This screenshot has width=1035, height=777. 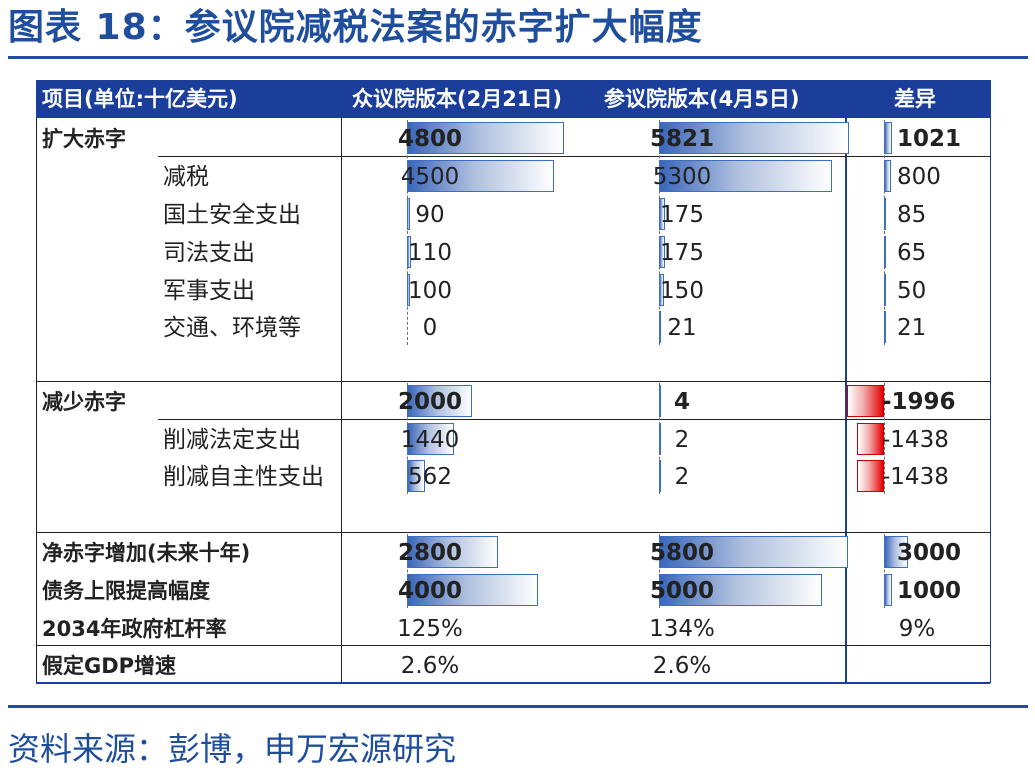 What do you see at coordinates (702, 99) in the screenshot?
I see `header-senate: 参议院版本(4月5日)` at bounding box center [702, 99].